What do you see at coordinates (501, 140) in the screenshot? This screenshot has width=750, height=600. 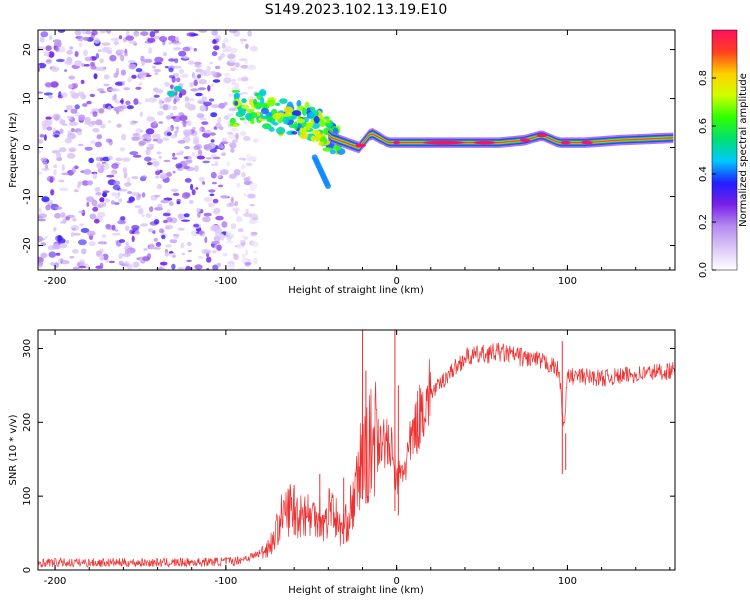 I see `ridge-band` at bounding box center [501, 140].